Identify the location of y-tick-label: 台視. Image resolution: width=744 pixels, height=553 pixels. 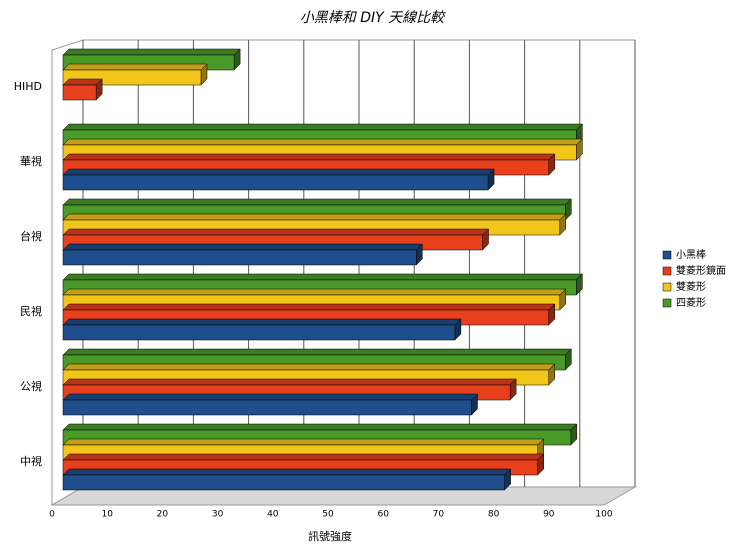
(31, 236).